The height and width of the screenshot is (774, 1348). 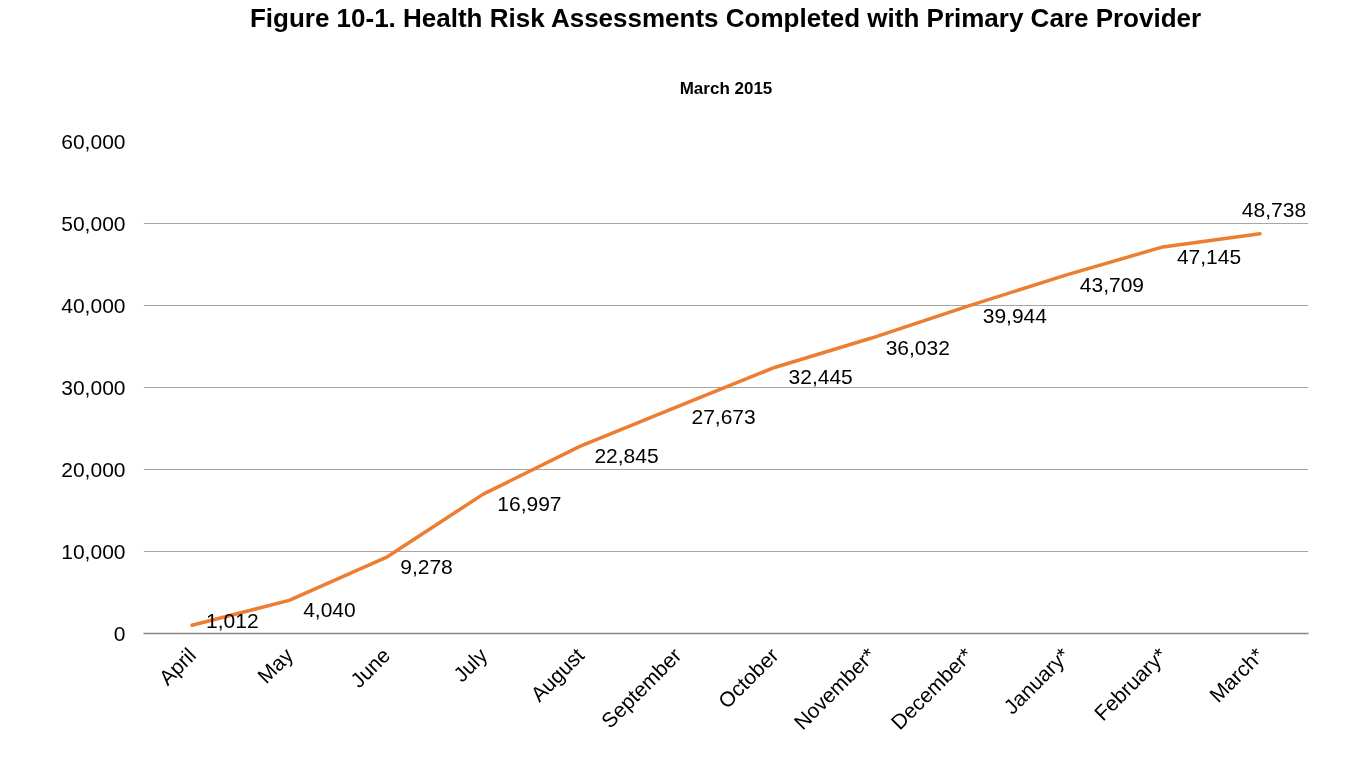 I want to click on y-tick-label: 10,000, so click(x=93, y=551).